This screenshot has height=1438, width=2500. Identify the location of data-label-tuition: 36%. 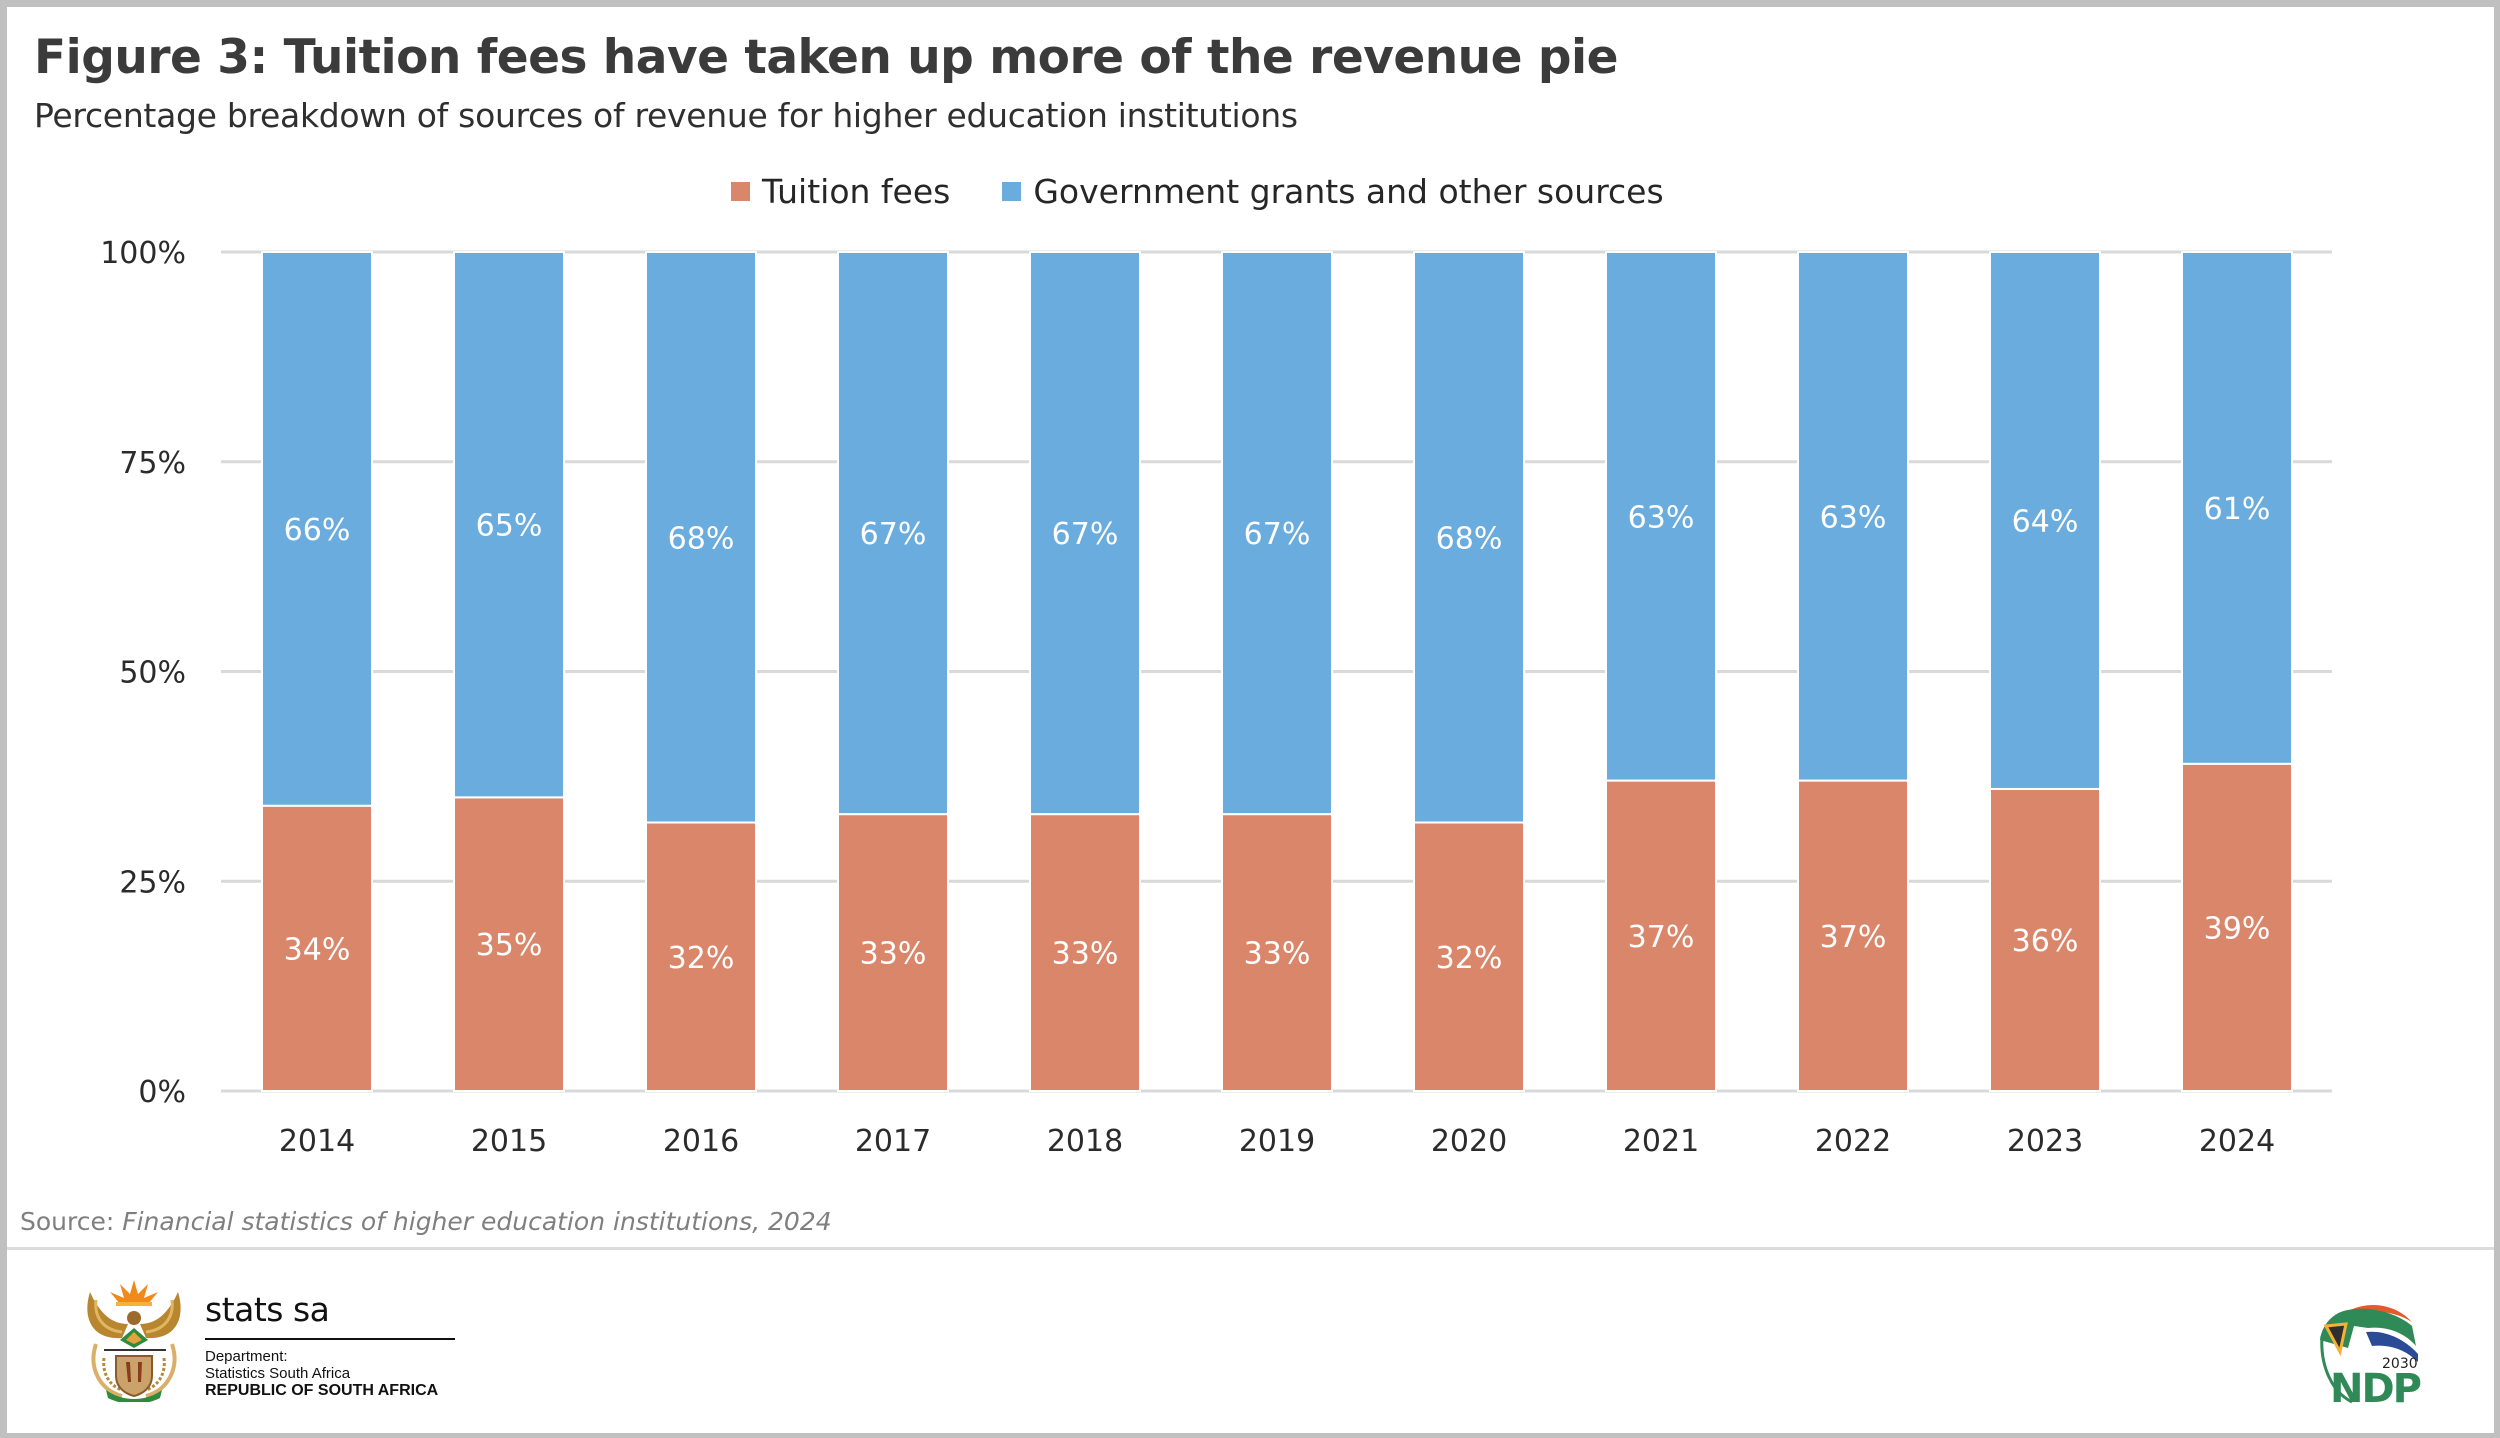
(2045, 941).